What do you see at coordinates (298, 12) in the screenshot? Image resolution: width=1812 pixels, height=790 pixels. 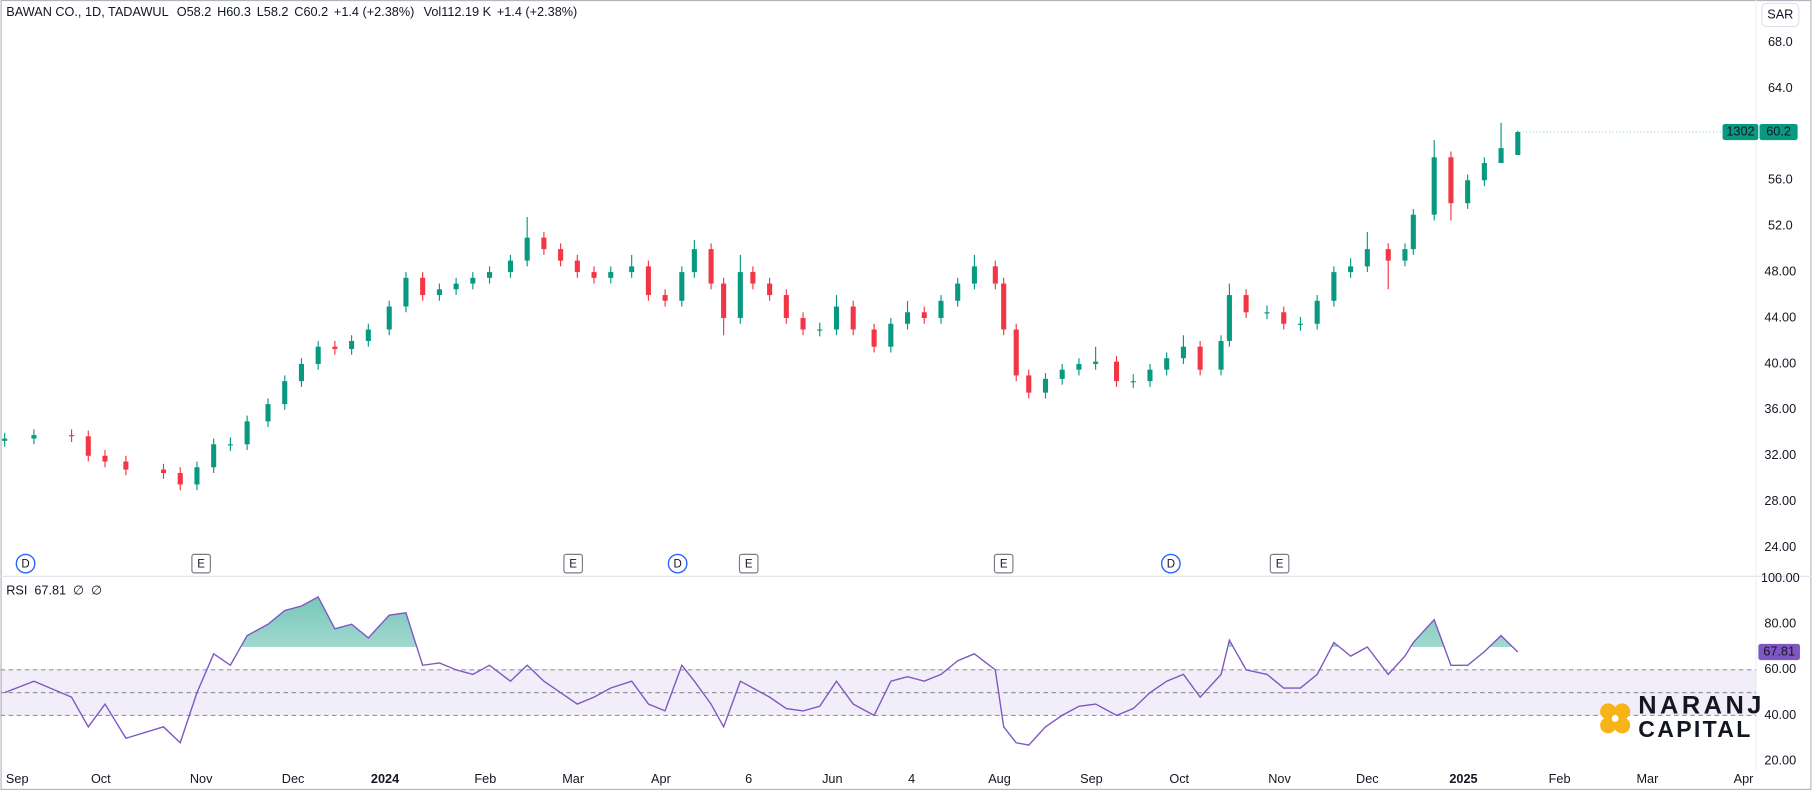 I see `legend-text: C` at bounding box center [298, 12].